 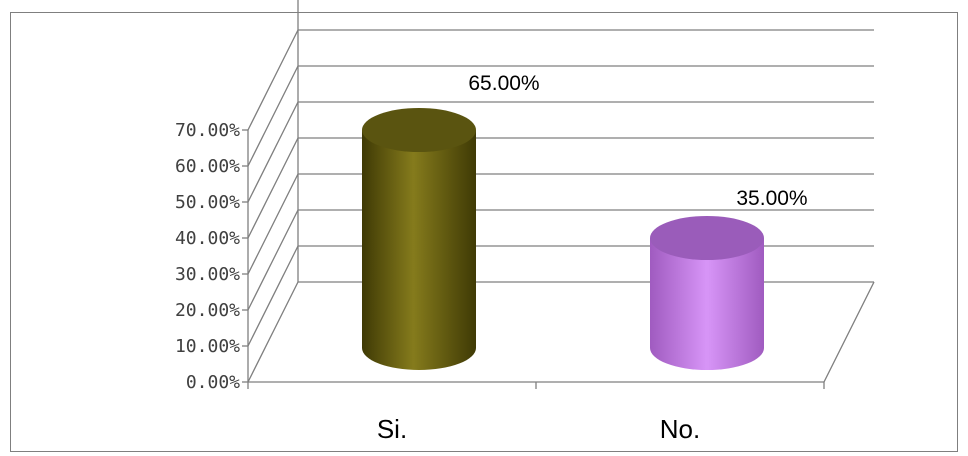 I want to click on y-tick-label: 30.00%, so click(x=207, y=274).